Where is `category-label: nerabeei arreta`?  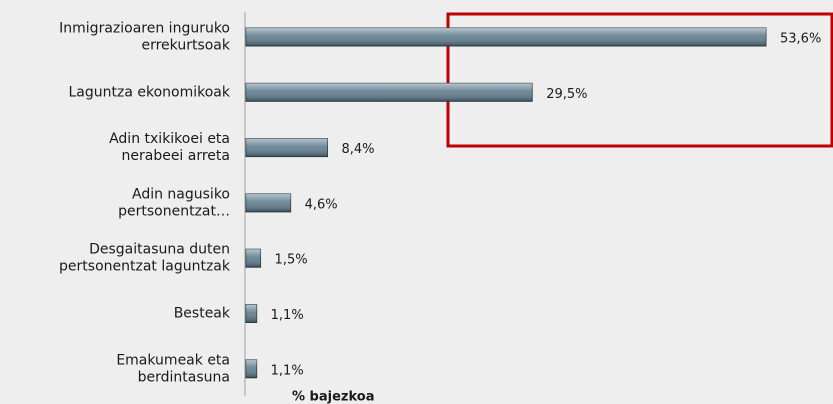
category-label: nerabeei arreta is located at coordinates (176, 156).